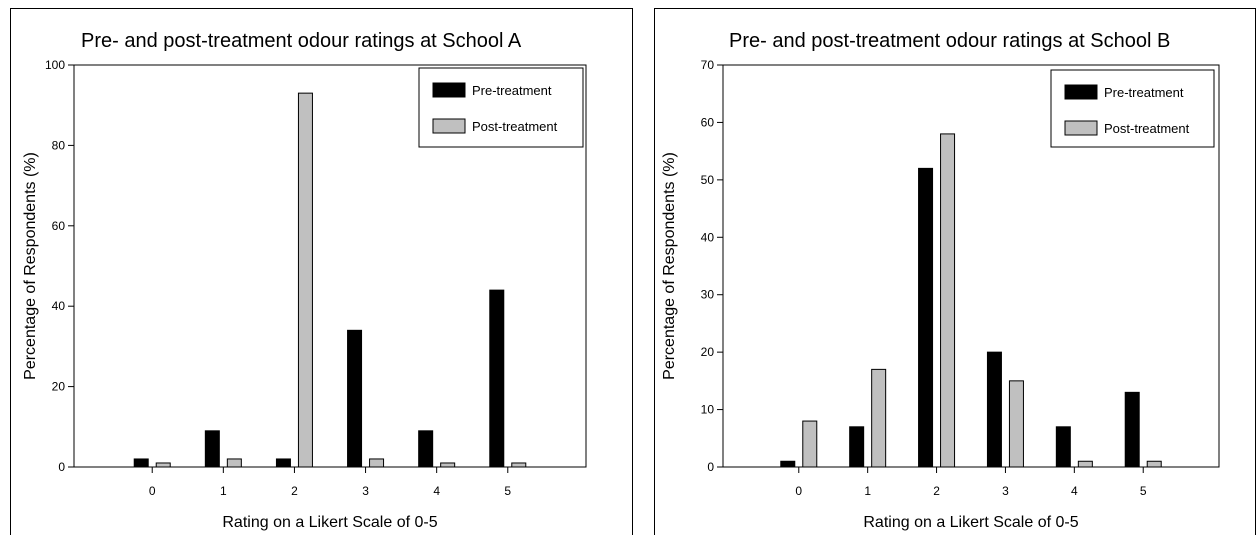  Describe the element at coordinates (708, 180) in the screenshot. I see `y-tick-label: 50` at that location.